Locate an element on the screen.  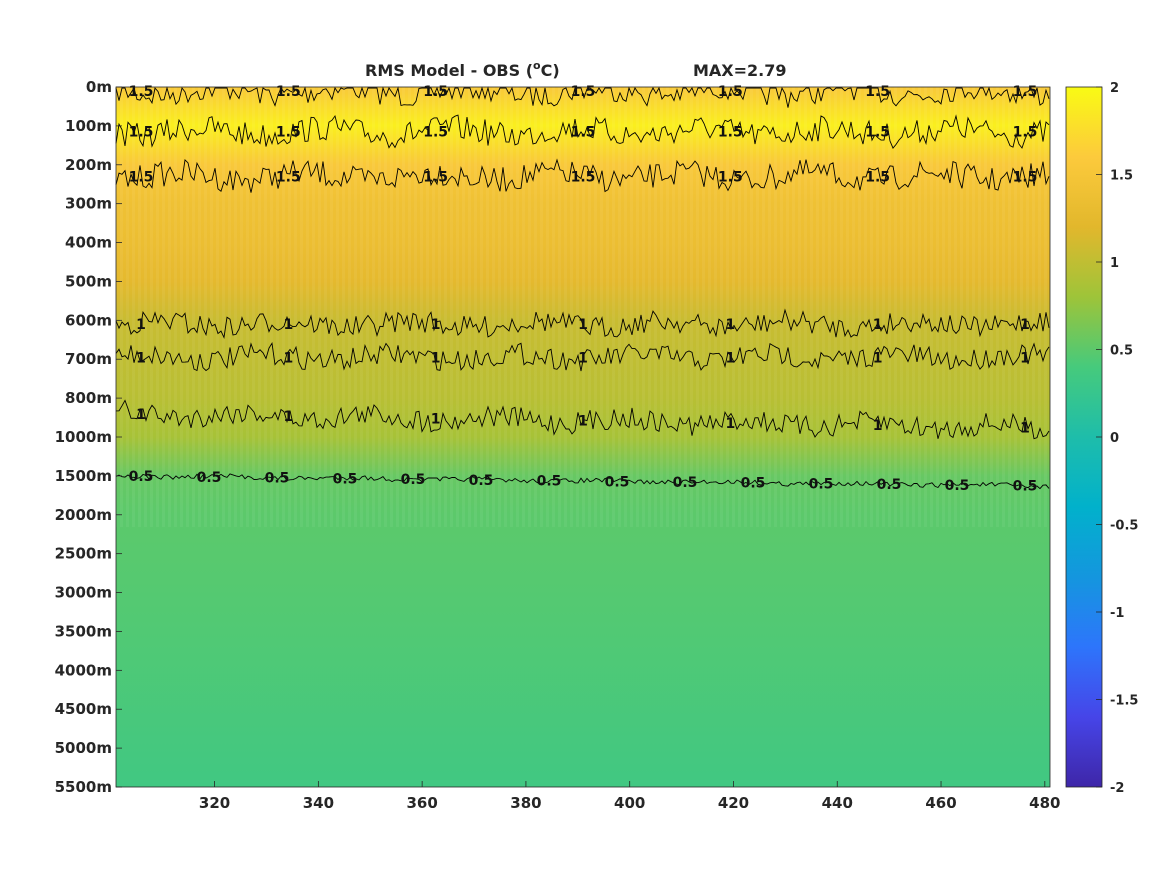
colorbar-tick-label: -1 is located at coordinates (1117, 613).